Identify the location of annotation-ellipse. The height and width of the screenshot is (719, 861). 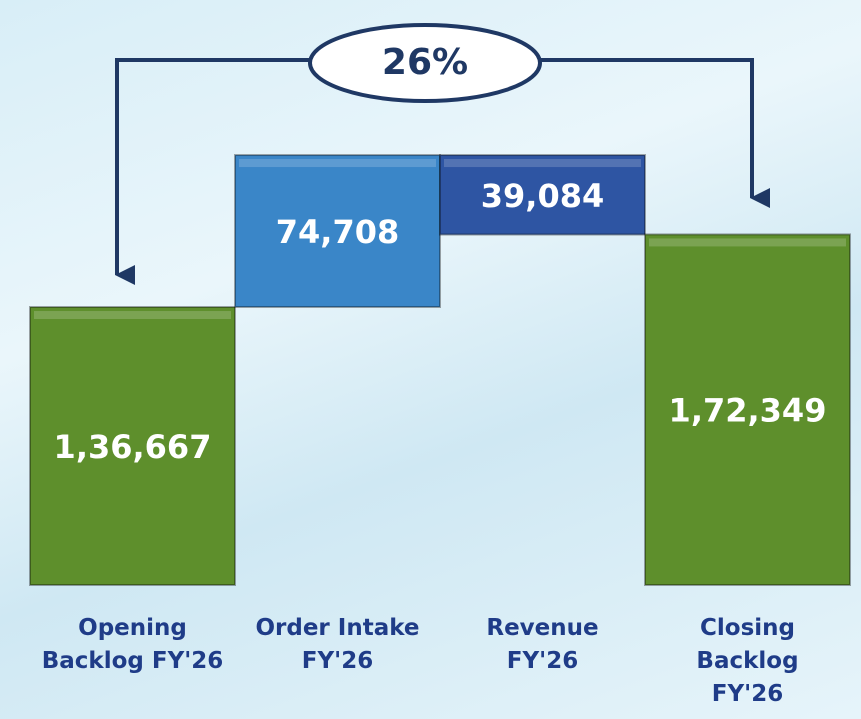
(425, 63).